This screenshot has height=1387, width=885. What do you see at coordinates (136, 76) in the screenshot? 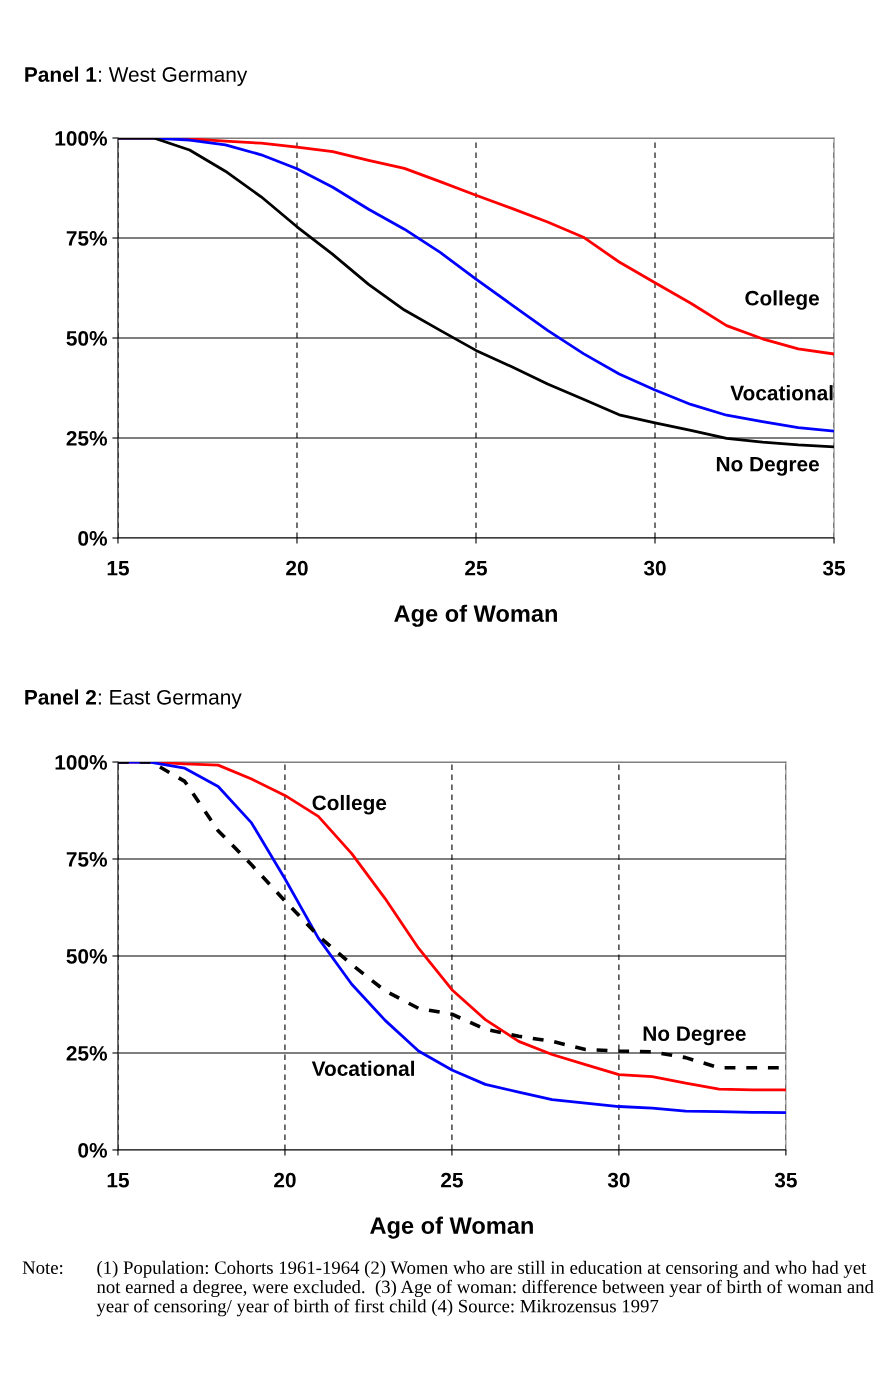
I see `chart-title: Panel 1: West Germany` at bounding box center [136, 76].